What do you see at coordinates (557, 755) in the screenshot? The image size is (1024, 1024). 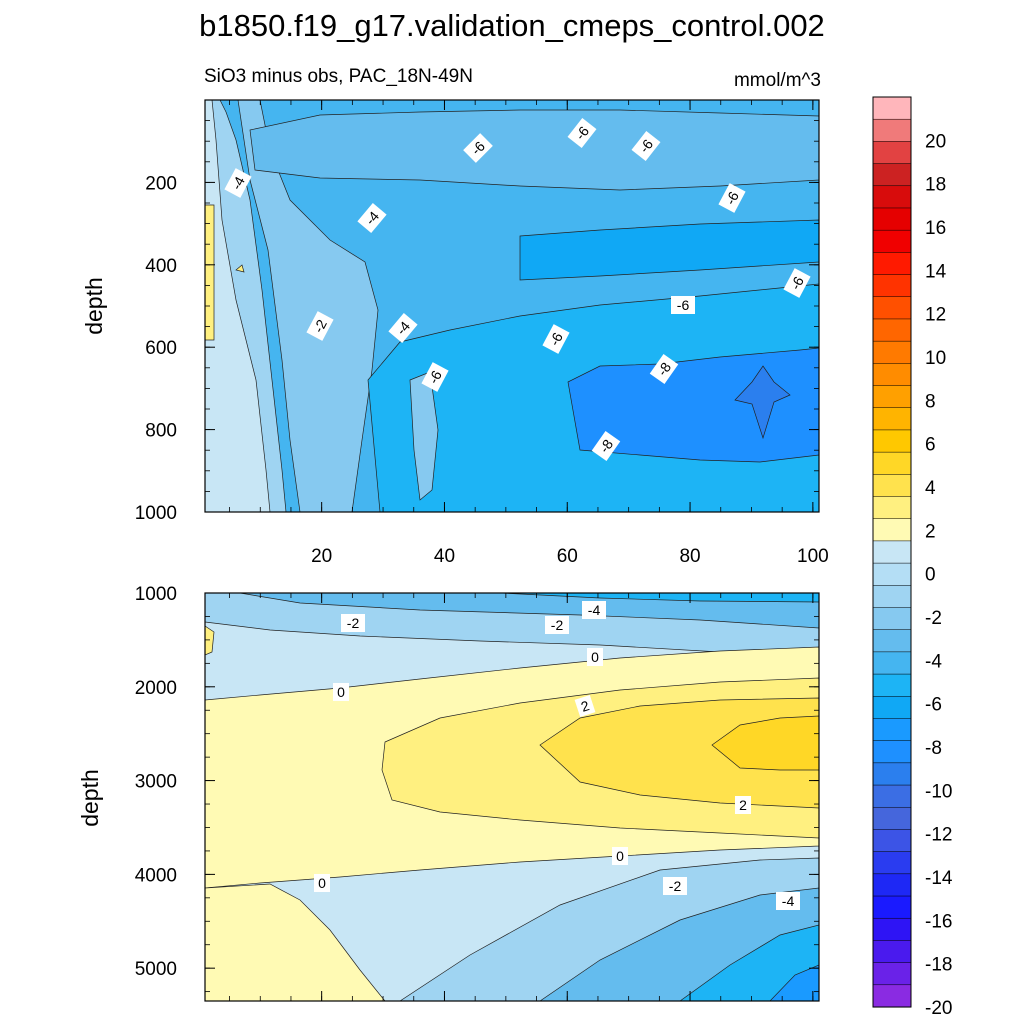 I see `lower-contour-labels: -2 -2 -4 0 0 2 2 0 0 -2 -4` at bounding box center [557, 755].